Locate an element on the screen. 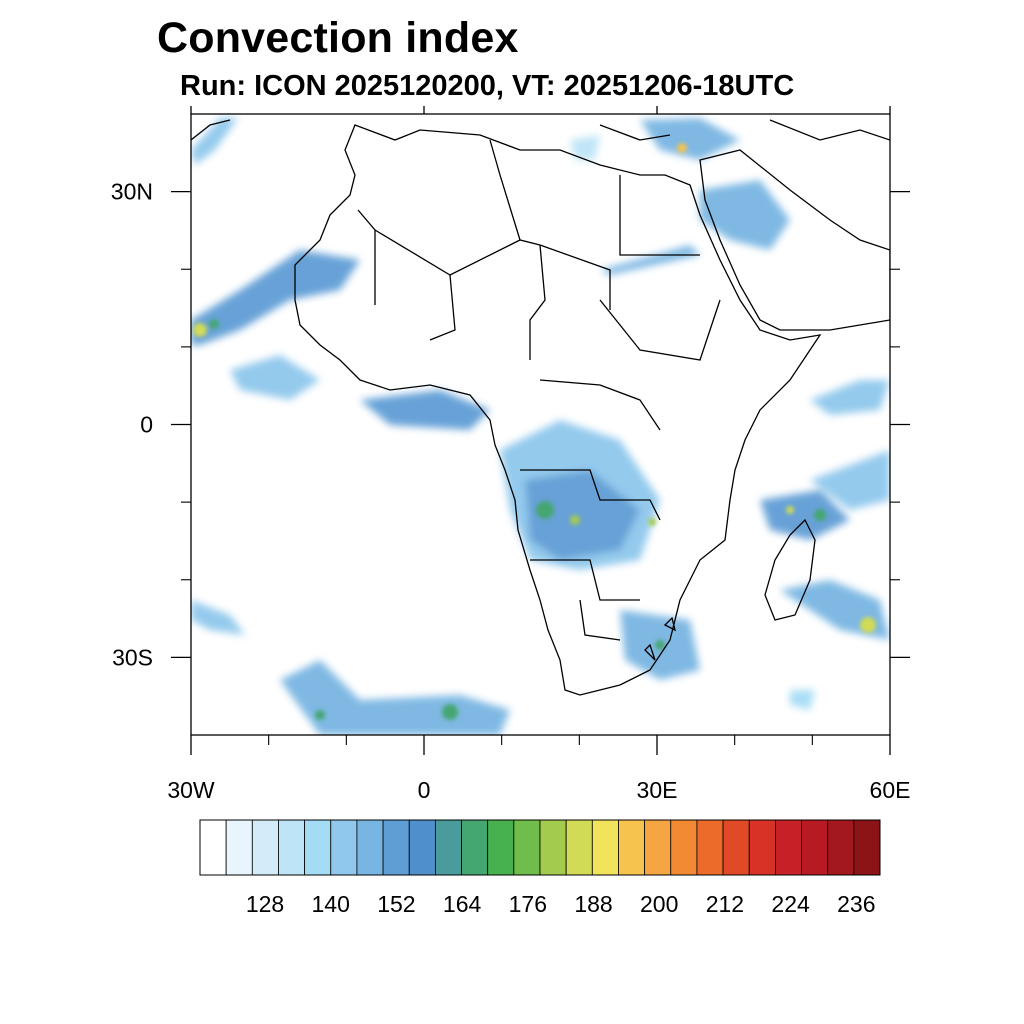  plot-title: Convection index is located at coordinates (338, 38).